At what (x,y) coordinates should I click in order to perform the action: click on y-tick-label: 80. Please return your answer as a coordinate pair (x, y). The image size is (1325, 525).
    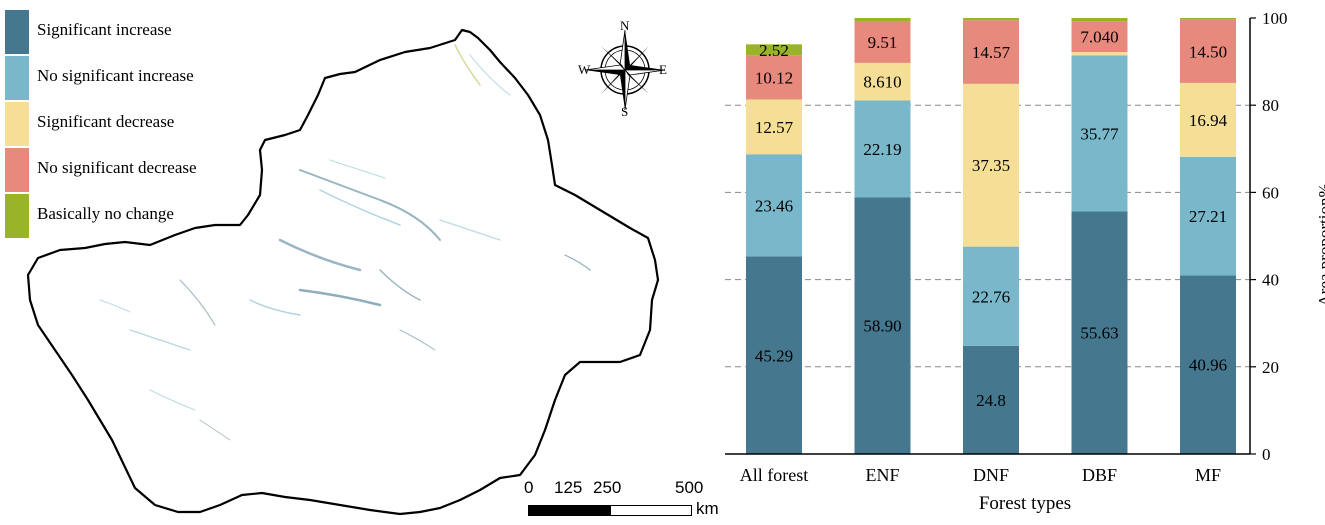
    Looking at the image, I should click on (1270, 105).